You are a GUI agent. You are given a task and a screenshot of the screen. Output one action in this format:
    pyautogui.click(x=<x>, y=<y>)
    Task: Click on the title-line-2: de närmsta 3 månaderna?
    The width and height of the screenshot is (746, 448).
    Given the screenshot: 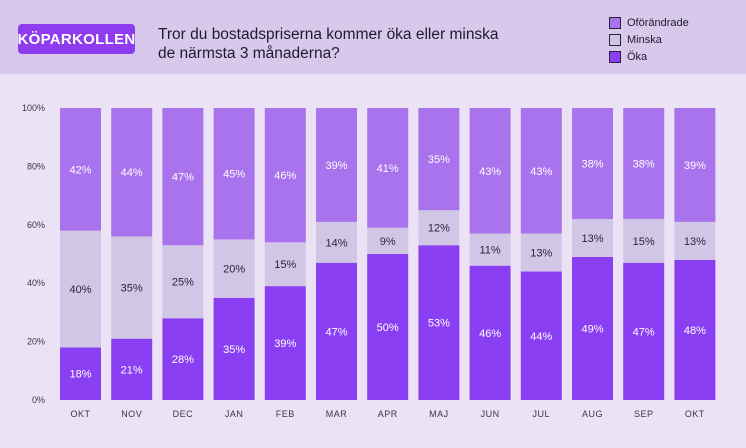 What is the action you would take?
    pyautogui.click(x=249, y=53)
    